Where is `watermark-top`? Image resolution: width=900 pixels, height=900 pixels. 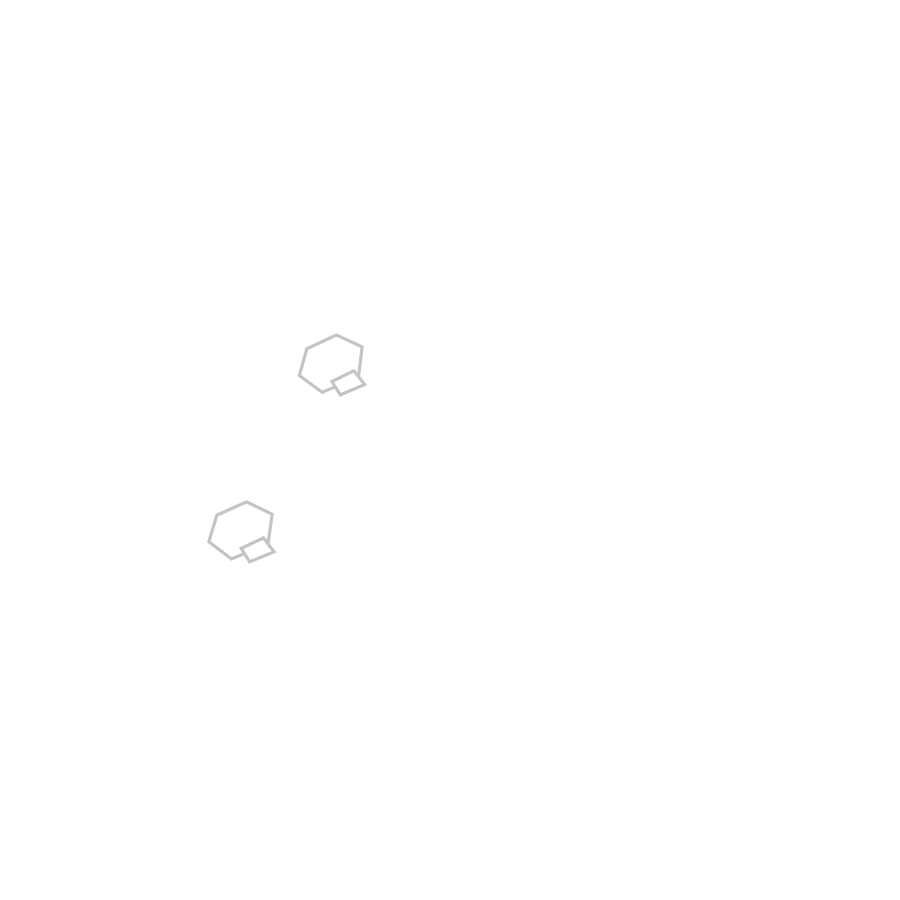
watermark-top is located at coordinates (332, 365).